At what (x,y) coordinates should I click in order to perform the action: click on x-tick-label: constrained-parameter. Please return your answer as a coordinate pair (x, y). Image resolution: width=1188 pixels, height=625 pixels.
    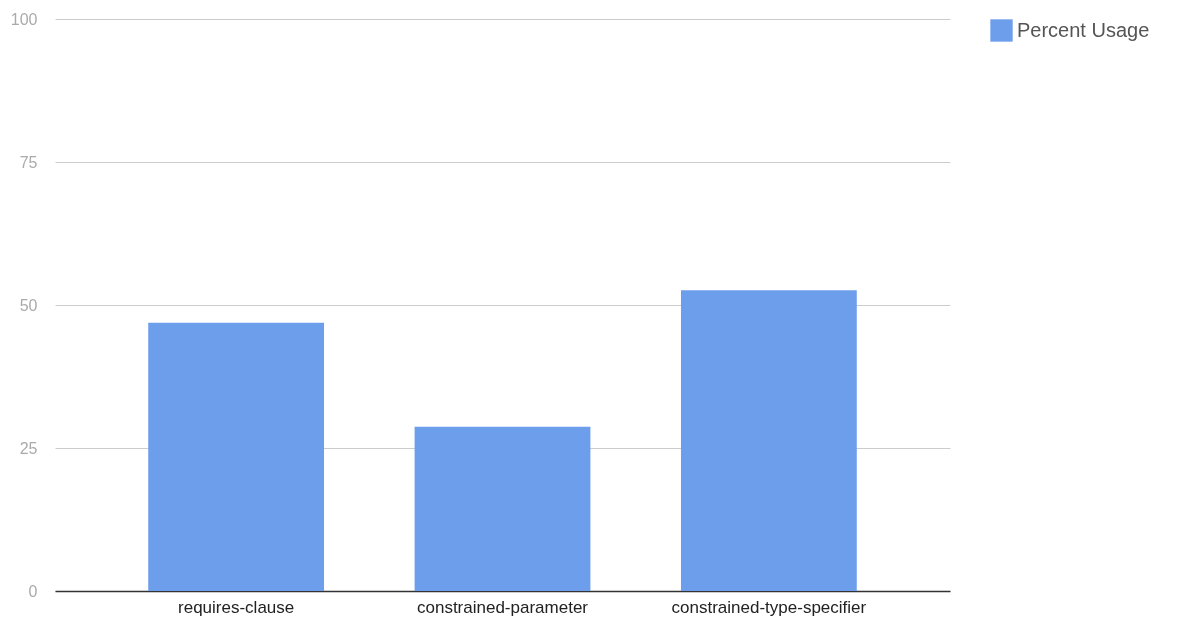
    Looking at the image, I should click on (502, 607).